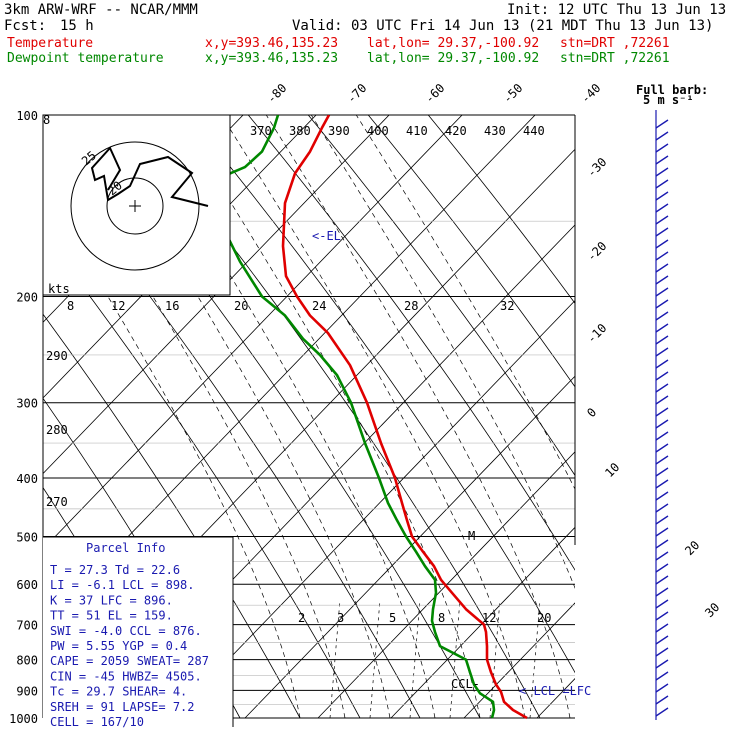 Image resolution: width=740 pixels, height=740 pixels. I want to click on pressure-label: 300, so click(27, 404).